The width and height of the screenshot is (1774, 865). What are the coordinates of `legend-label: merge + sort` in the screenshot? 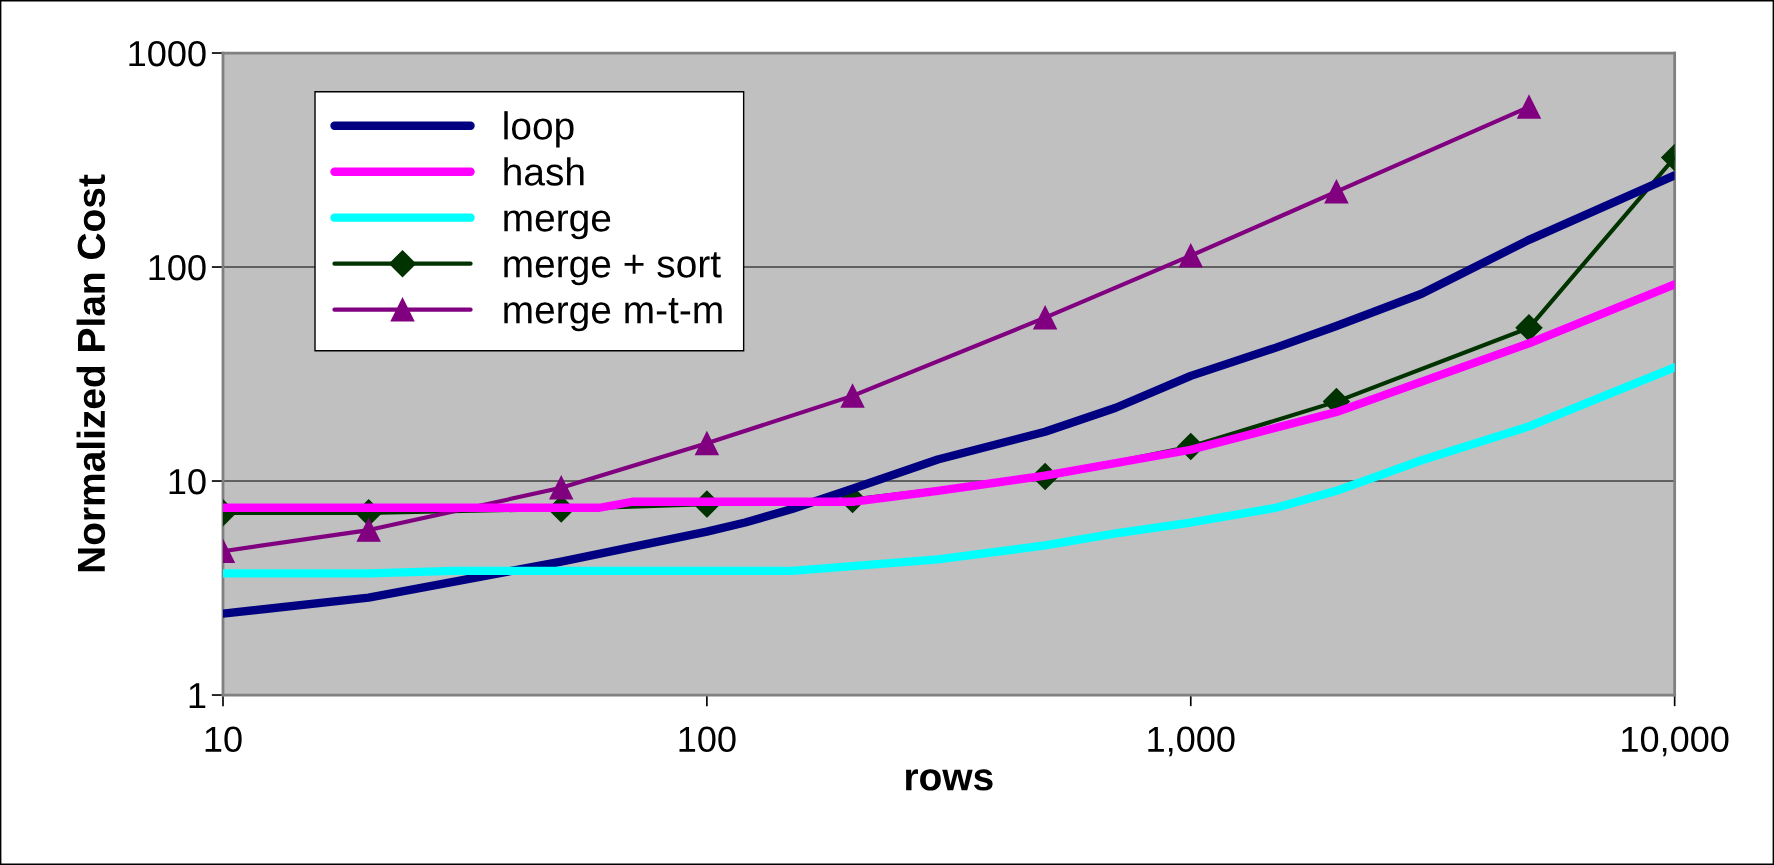 It's located at (612, 269).